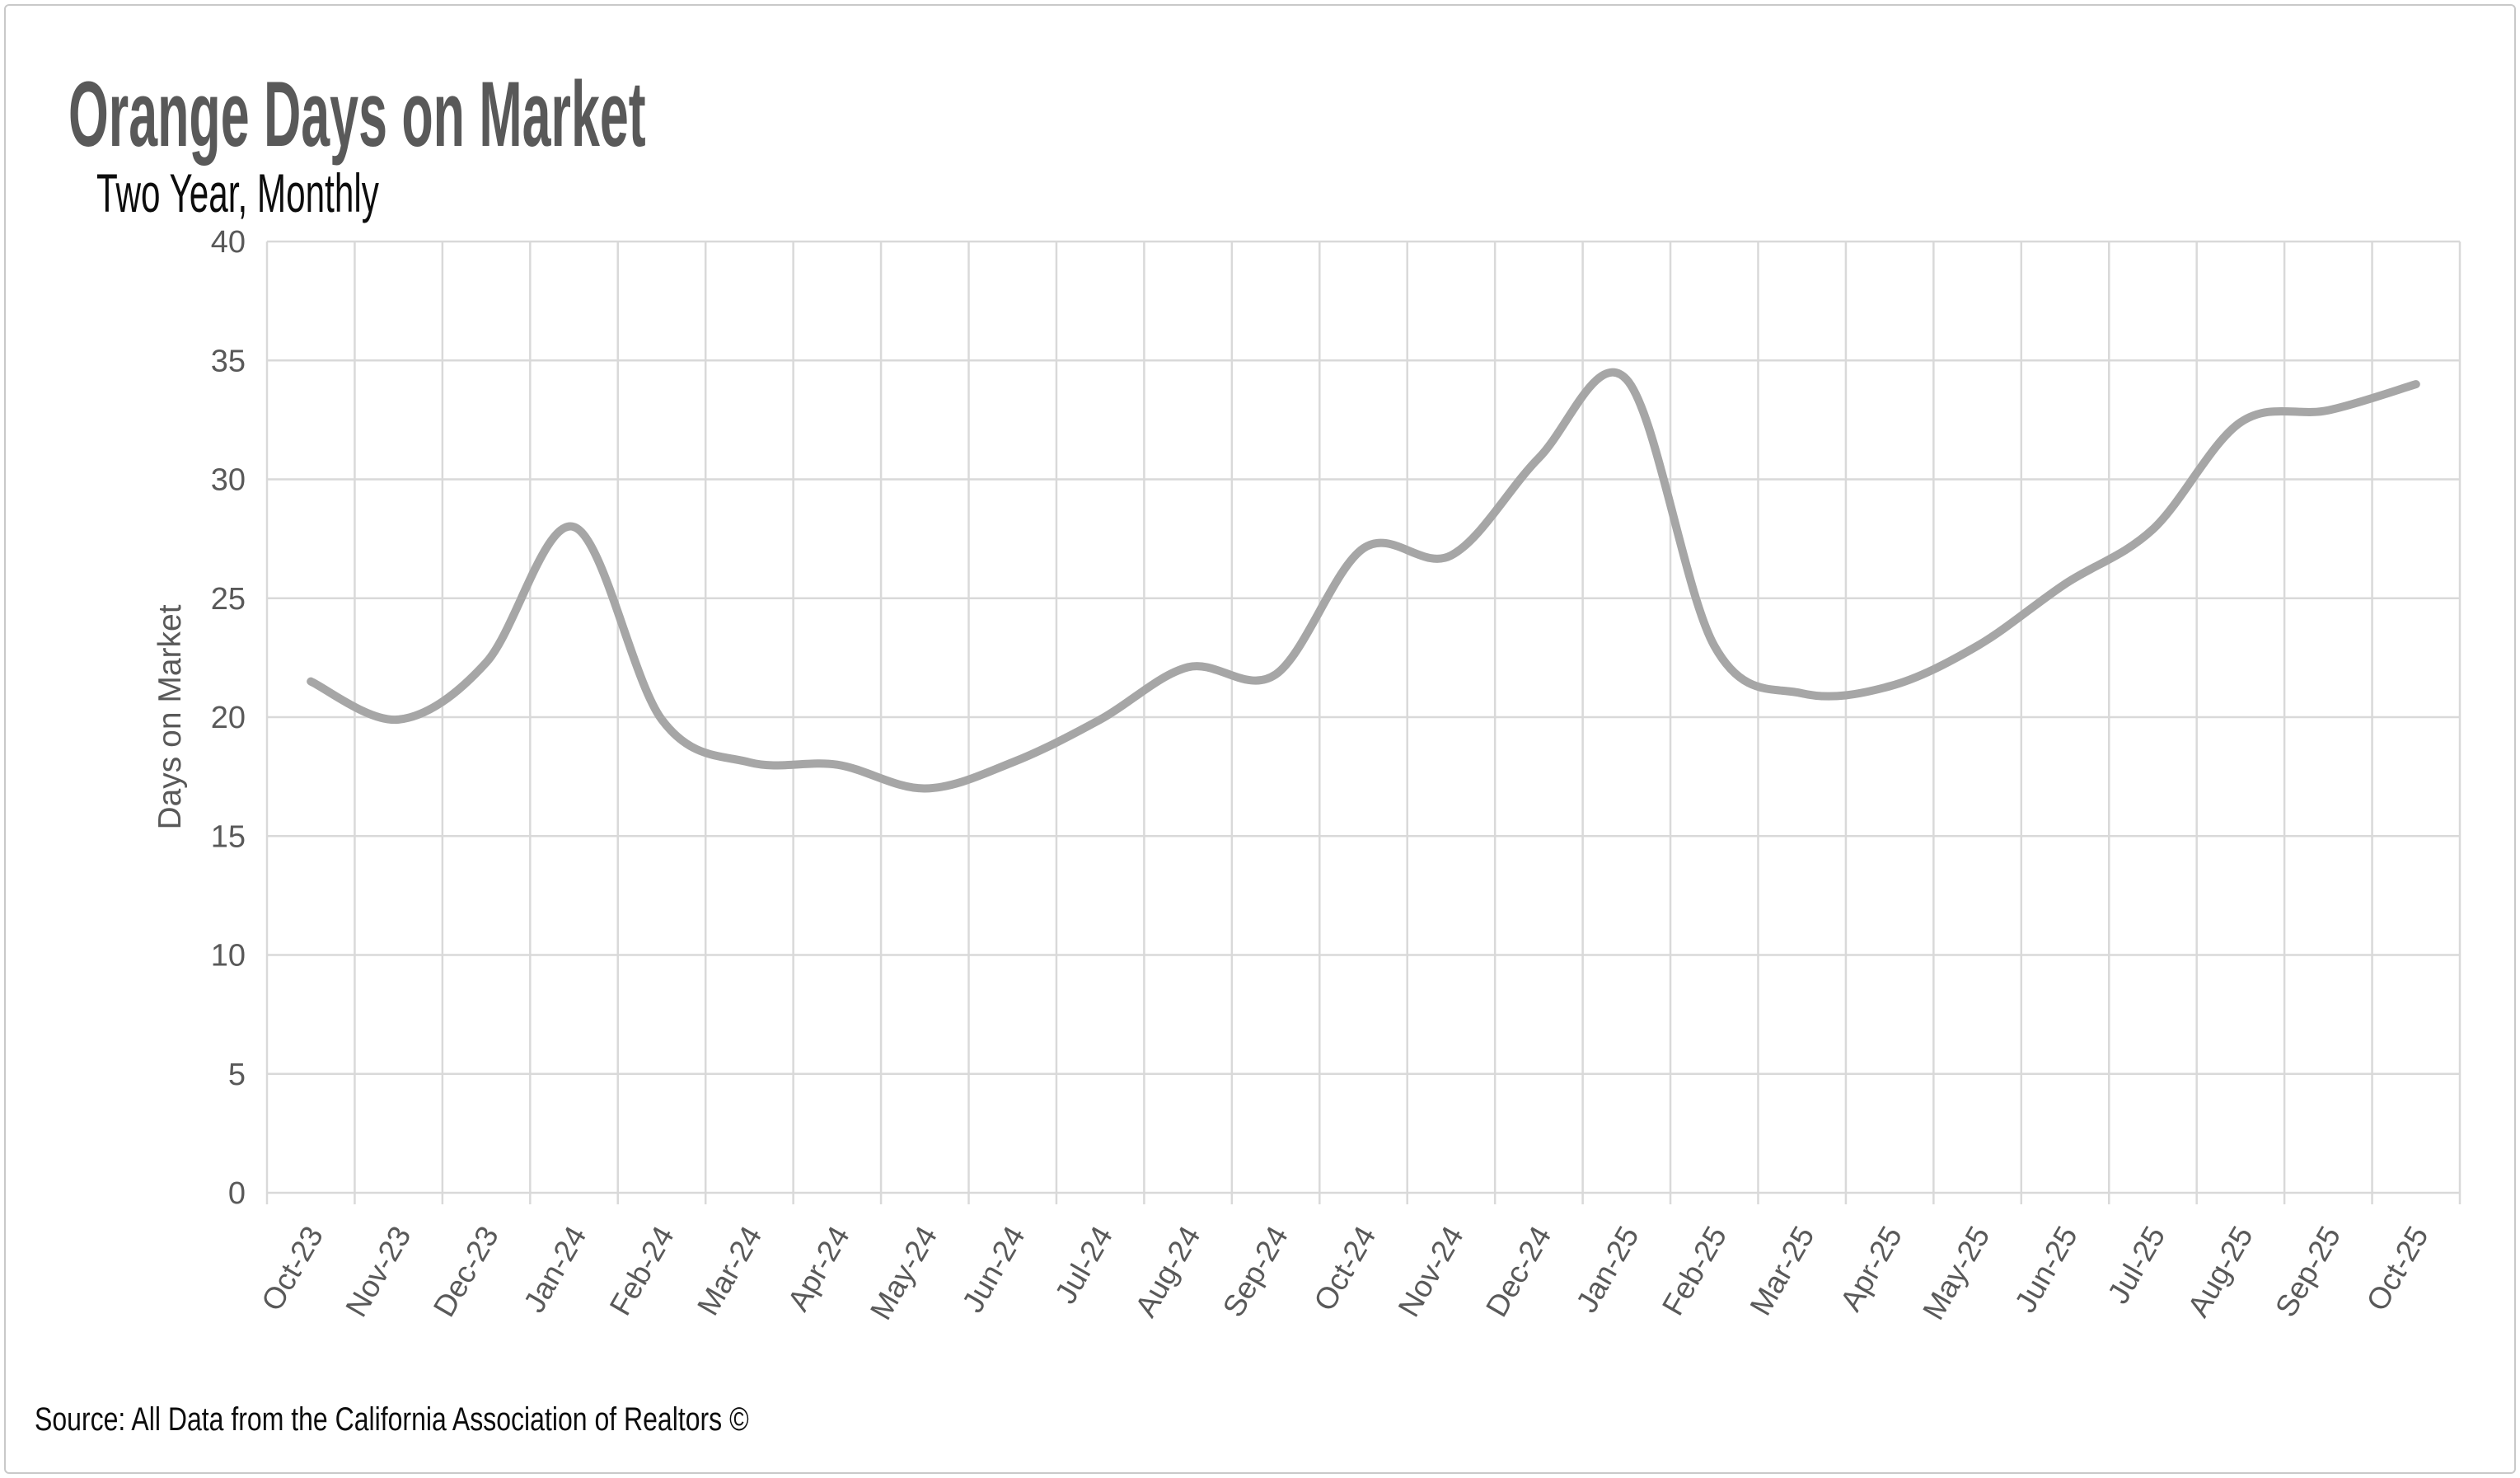 The image size is (2520, 1478). I want to click on y-tick-label: 25, so click(228, 600).